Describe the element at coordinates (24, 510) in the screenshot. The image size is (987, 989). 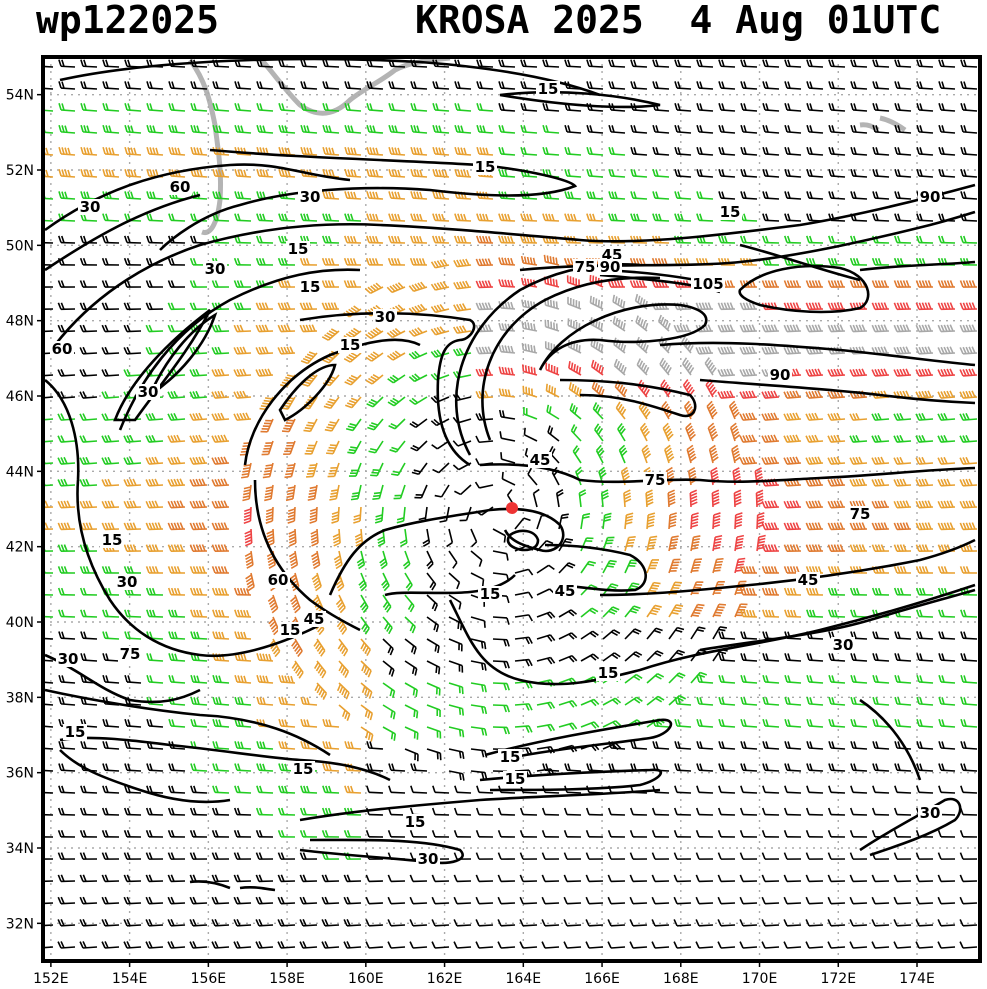
I see `latitude-axis: 54N 52N 50N 48N 46N 44N 42N 40N 38N 36N 34N 32N` at that location.